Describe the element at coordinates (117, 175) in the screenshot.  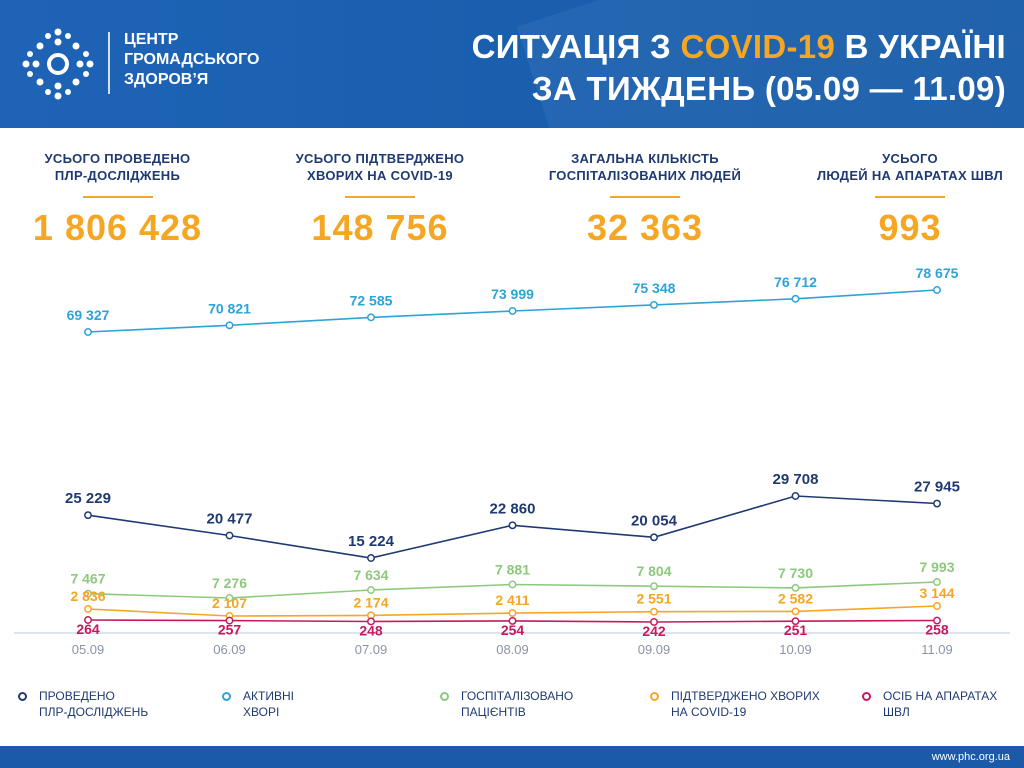
I see `stat-label-line: ПЛР-ДОСЛІДЖЕНЬ` at that location.